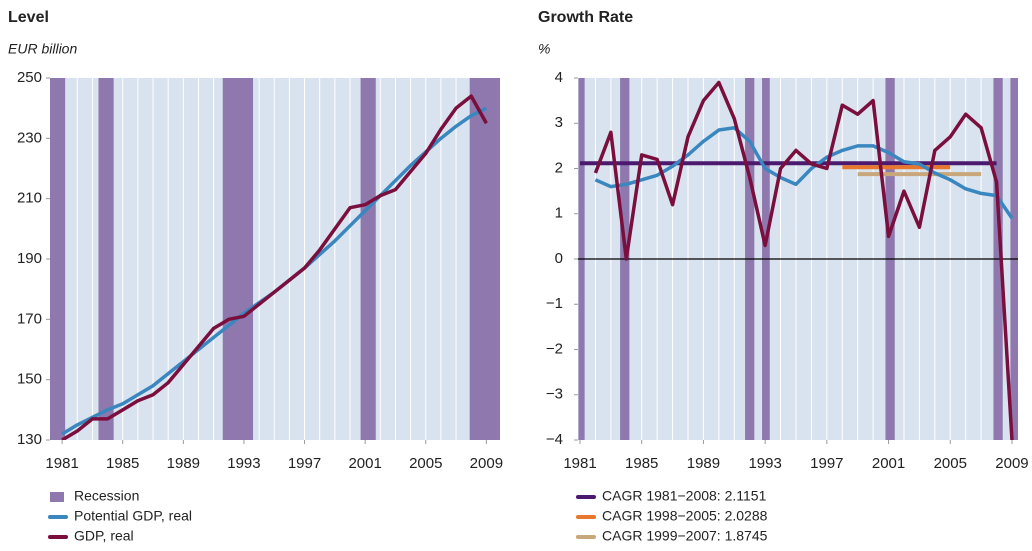 This screenshot has width=1032, height=551. What do you see at coordinates (106, 496) in the screenshot?
I see `legend-label: Recession` at bounding box center [106, 496].